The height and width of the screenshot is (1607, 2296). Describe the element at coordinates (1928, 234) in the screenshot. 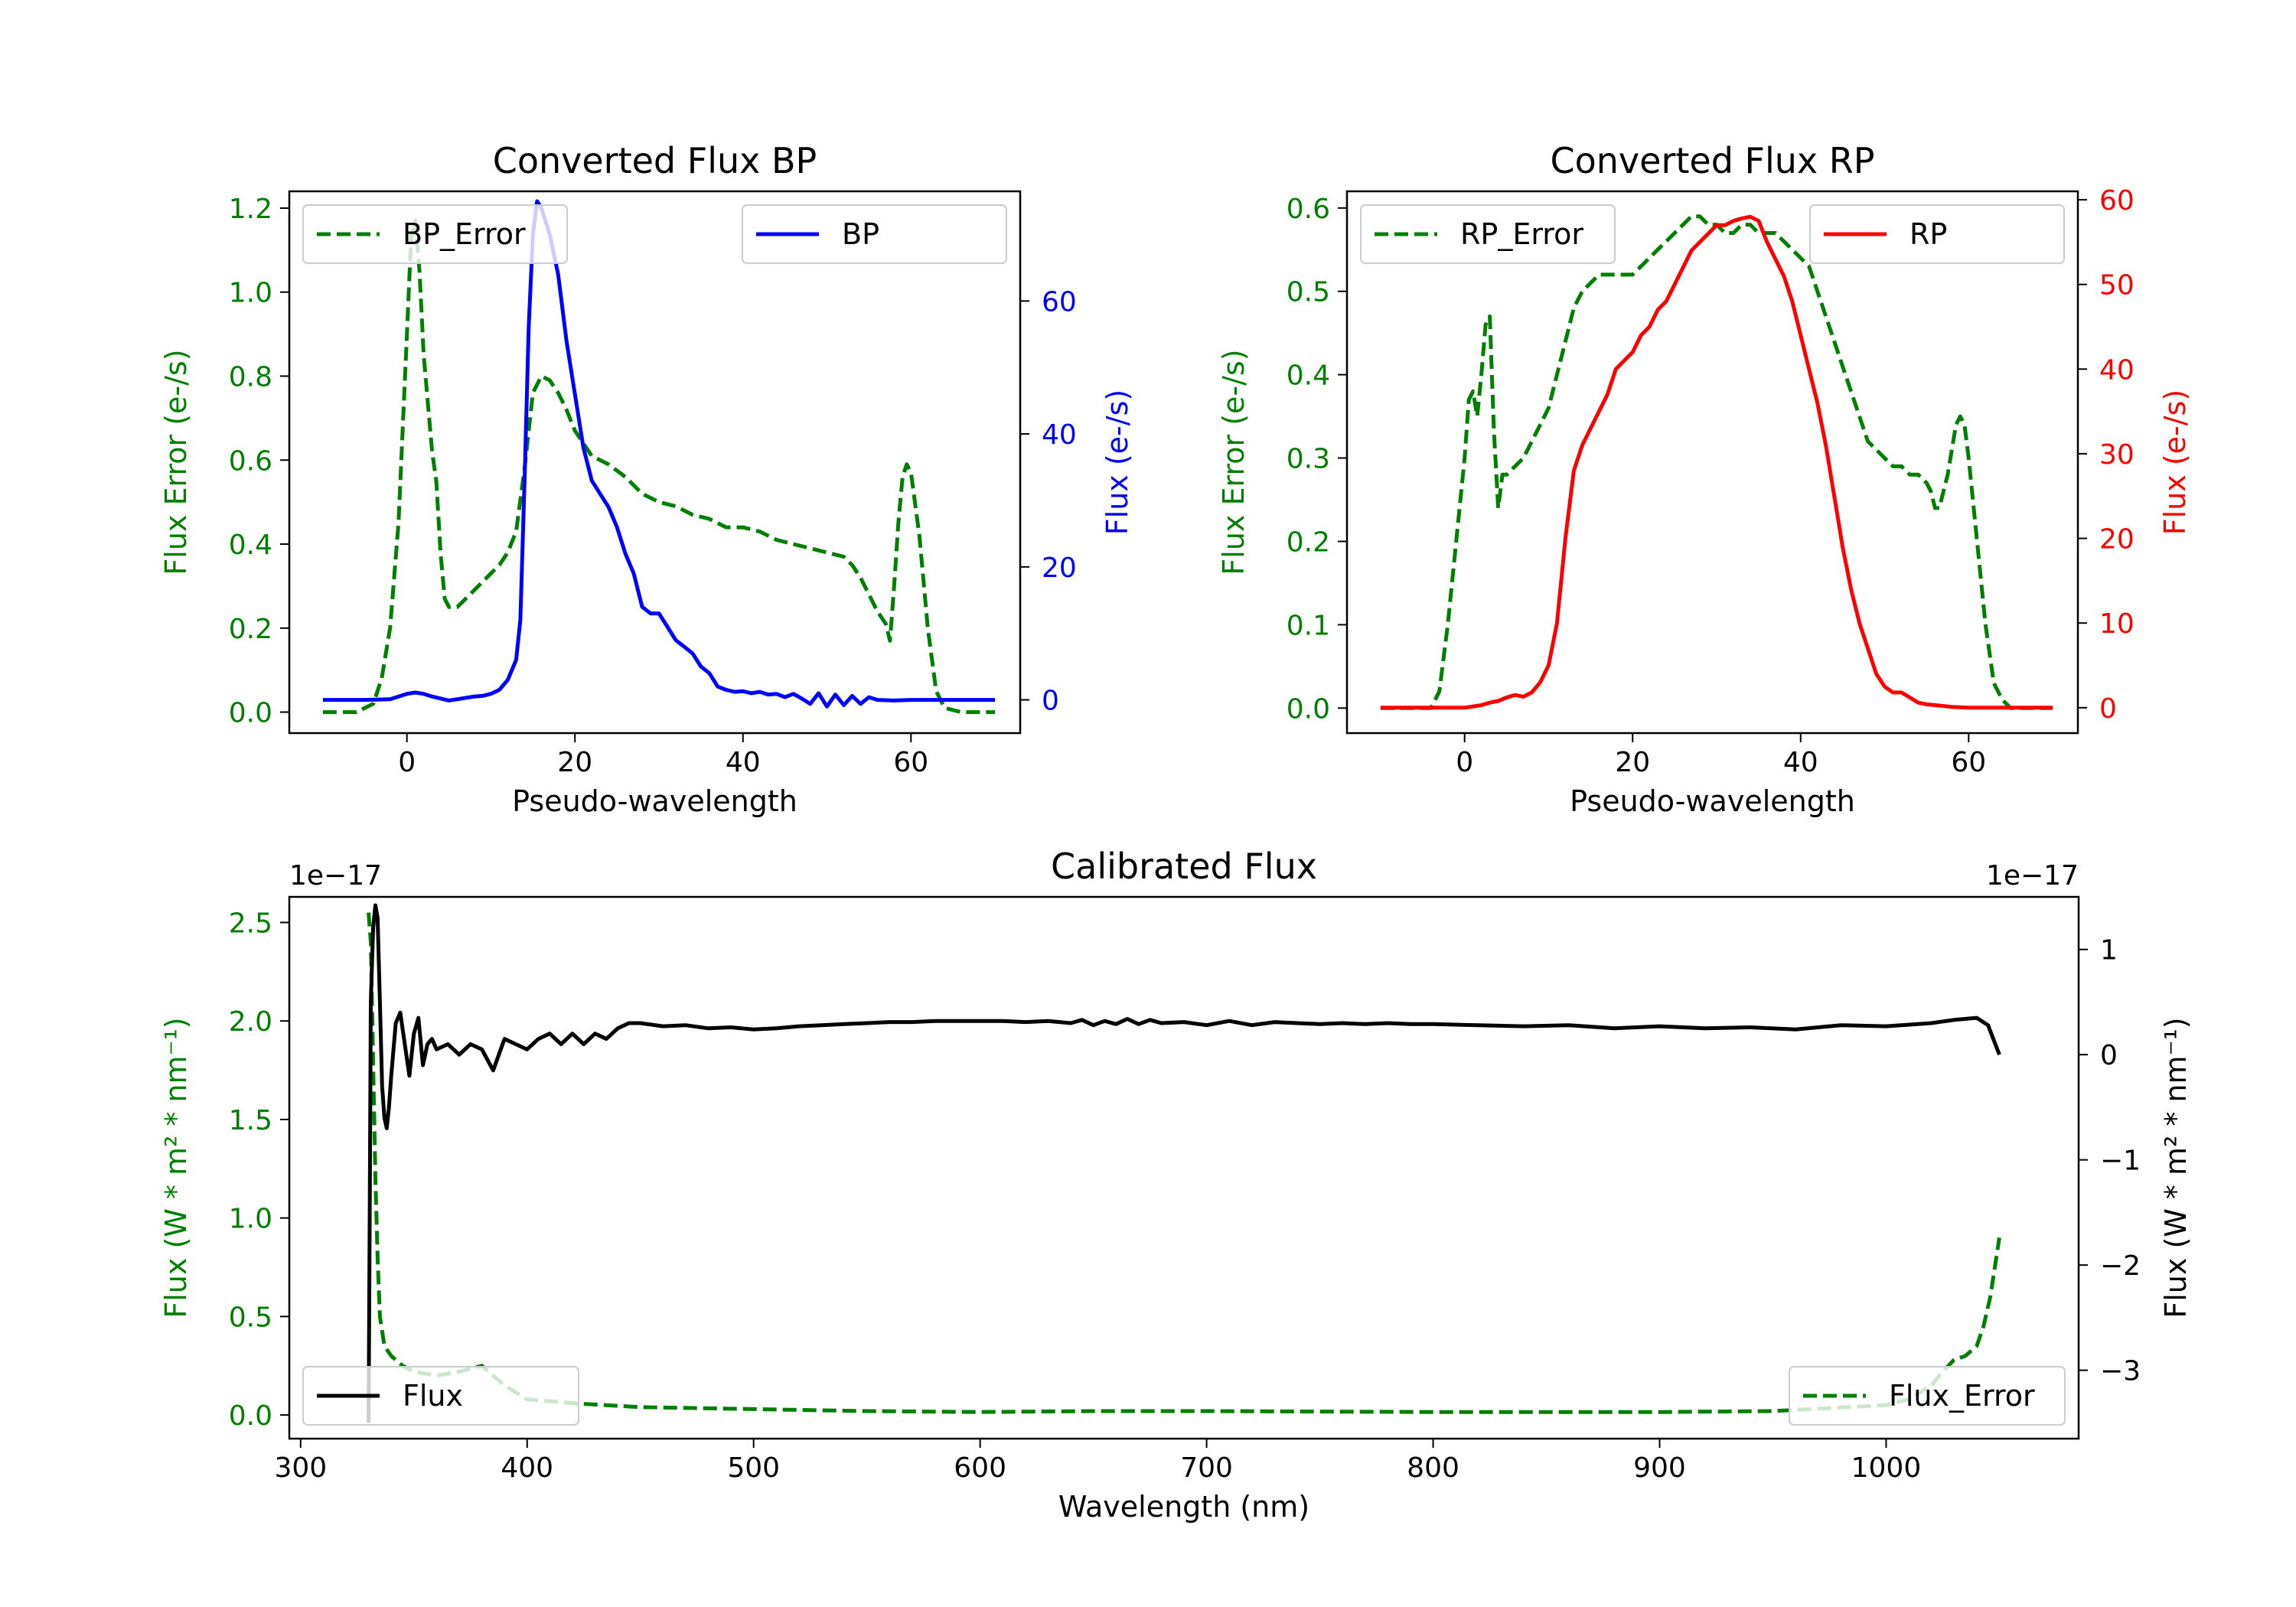

I see `legend-label: RP` at that location.